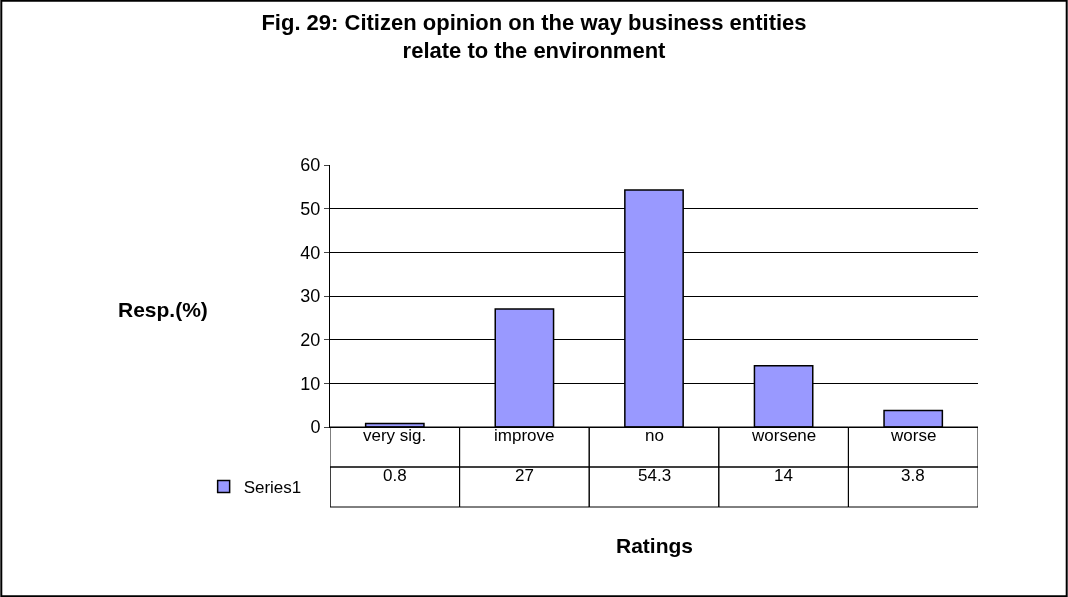 The width and height of the screenshot is (1068, 597). Describe the element at coordinates (524, 475) in the screenshot. I see `data-label: 27` at that location.